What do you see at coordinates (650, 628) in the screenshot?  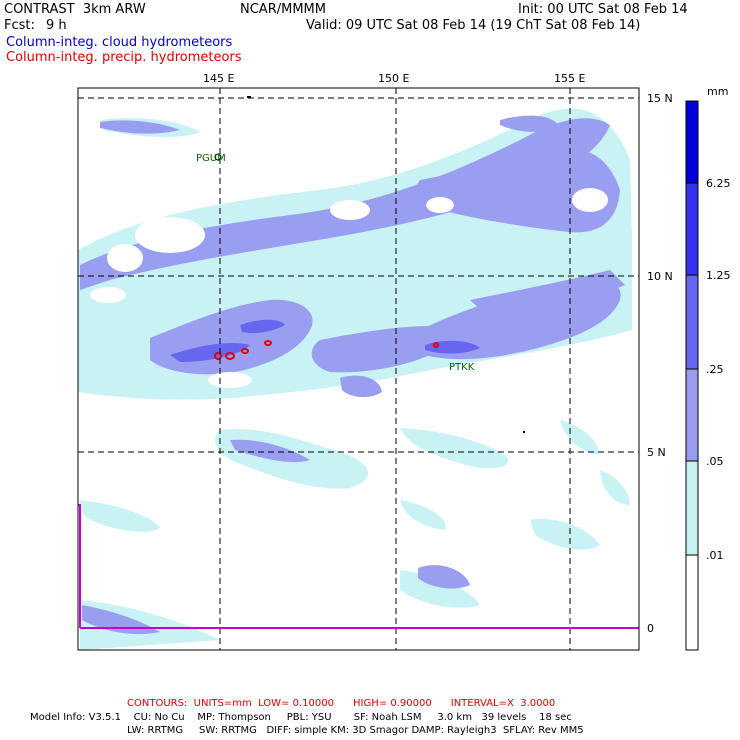 I see `lat-label-0: 0` at bounding box center [650, 628].